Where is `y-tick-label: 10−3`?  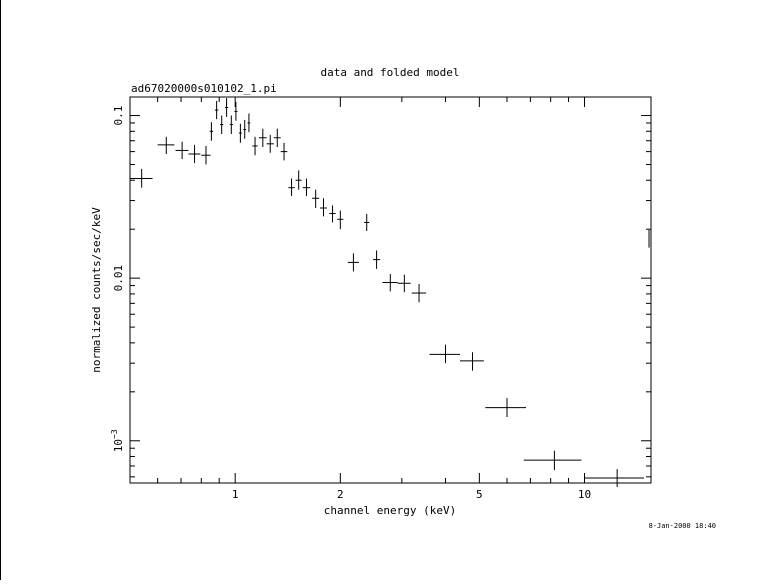
y-tick-label: 10−3 is located at coordinates (117, 440).